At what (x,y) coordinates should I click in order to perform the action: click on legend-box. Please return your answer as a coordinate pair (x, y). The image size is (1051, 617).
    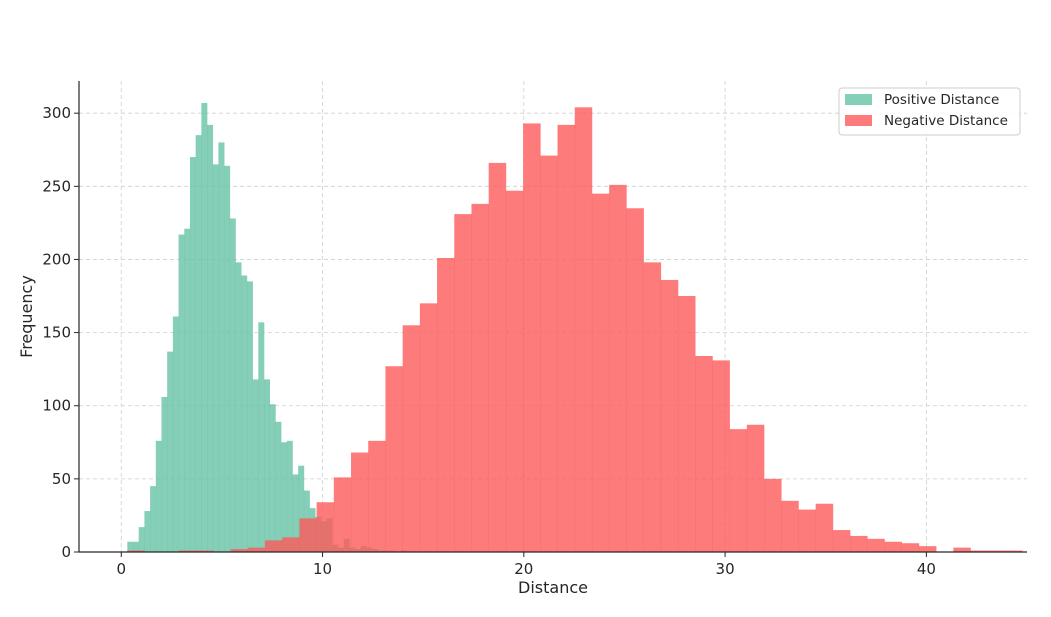
    Looking at the image, I should click on (929, 111).